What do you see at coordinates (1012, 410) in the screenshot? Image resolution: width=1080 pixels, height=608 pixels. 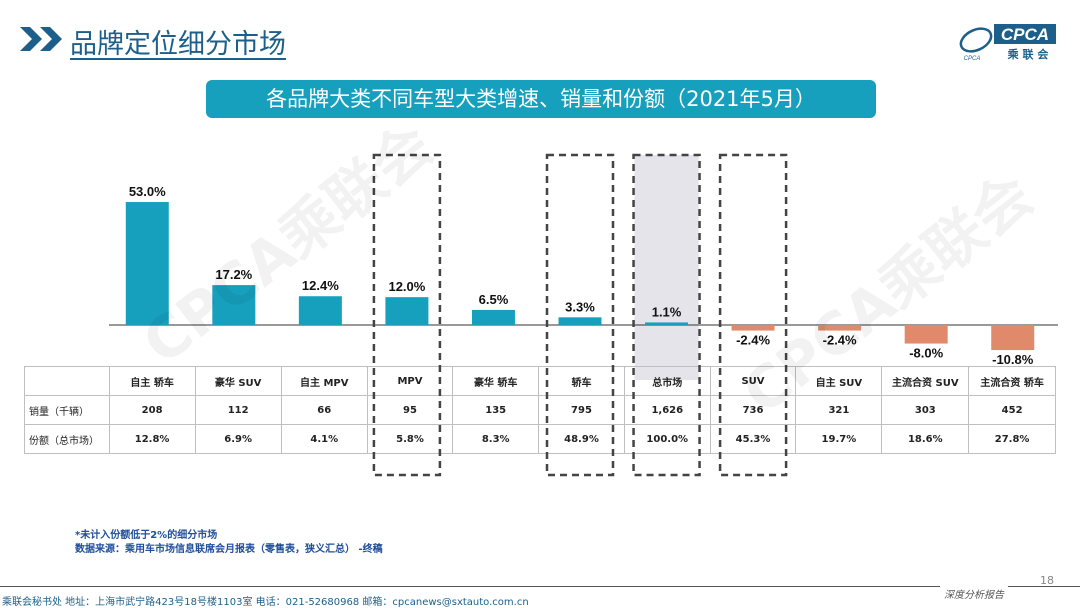 I see `table-cell: 452` at bounding box center [1012, 410].